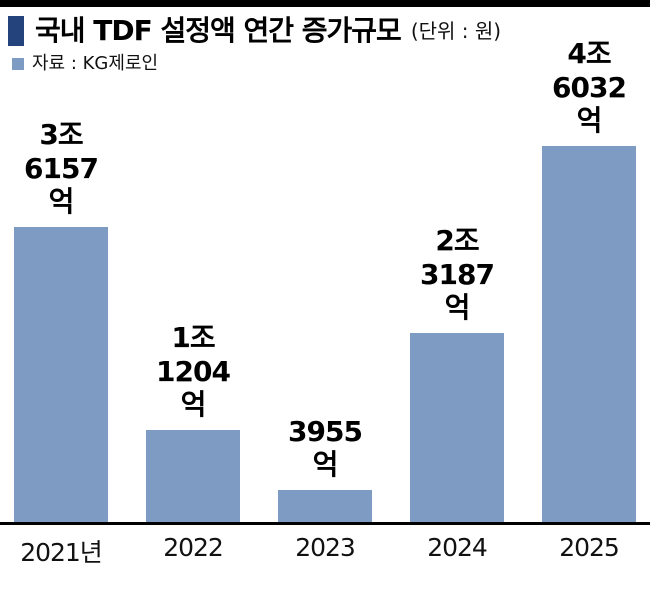 The width and height of the screenshot is (650, 591). Describe the element at coordinates (193, 476) in the screenshot. I see `bar-2022` at that location.